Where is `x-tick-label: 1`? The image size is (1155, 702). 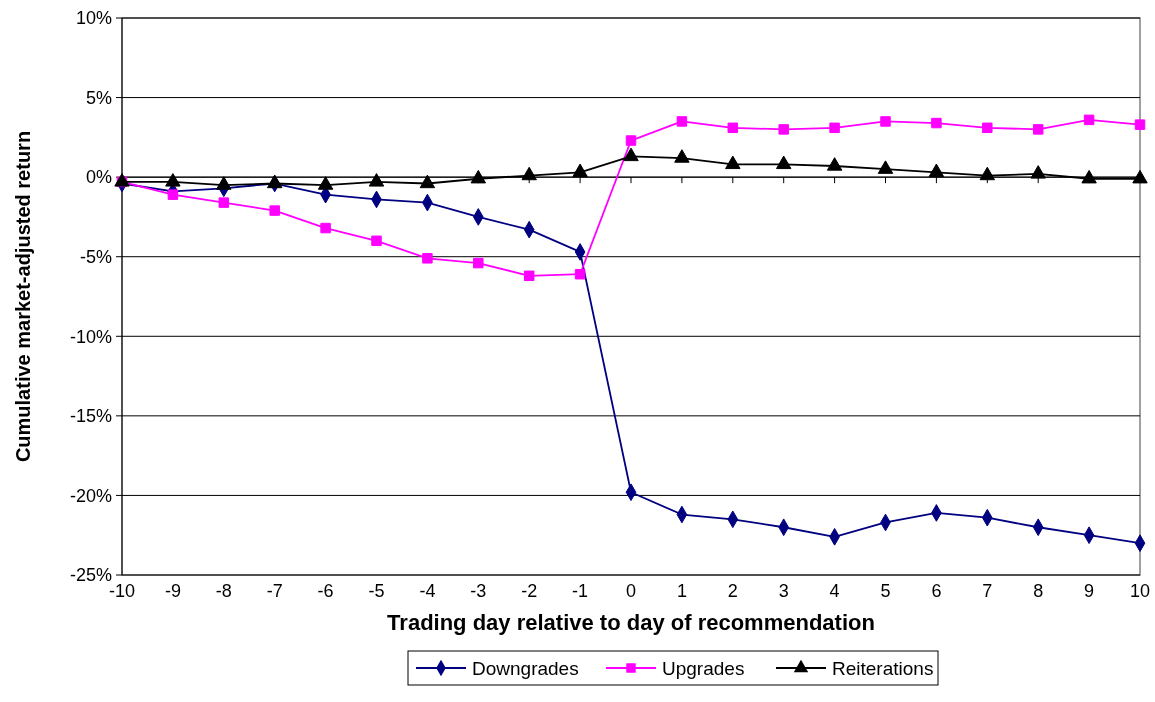
x-tick-label: 1 is located at coordinates (681, 591).